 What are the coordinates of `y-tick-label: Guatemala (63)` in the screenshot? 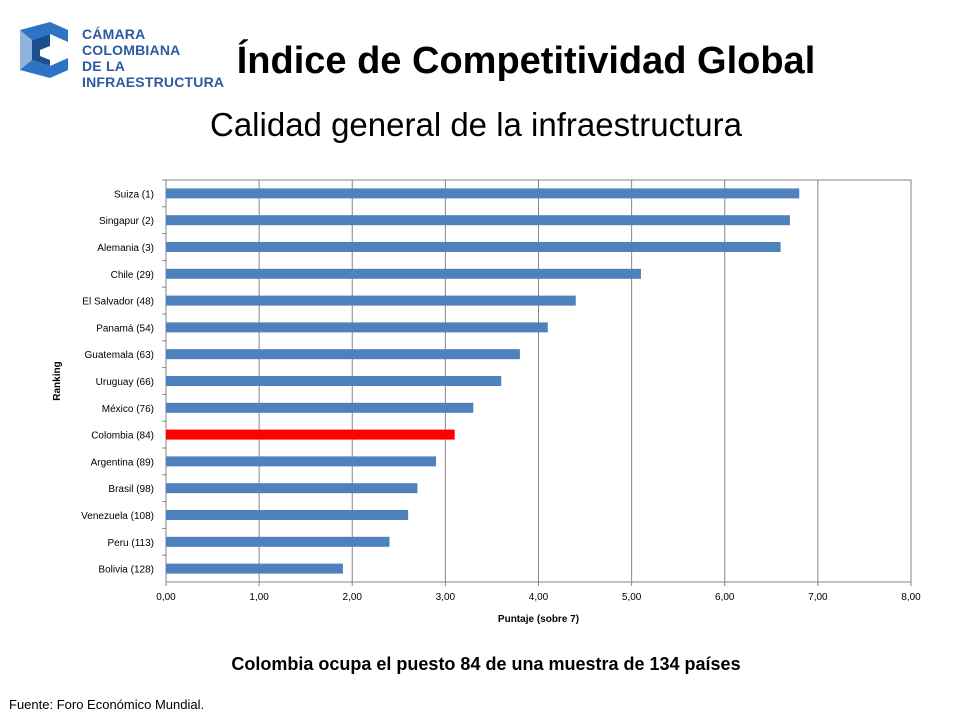 It's located at (119, 355).